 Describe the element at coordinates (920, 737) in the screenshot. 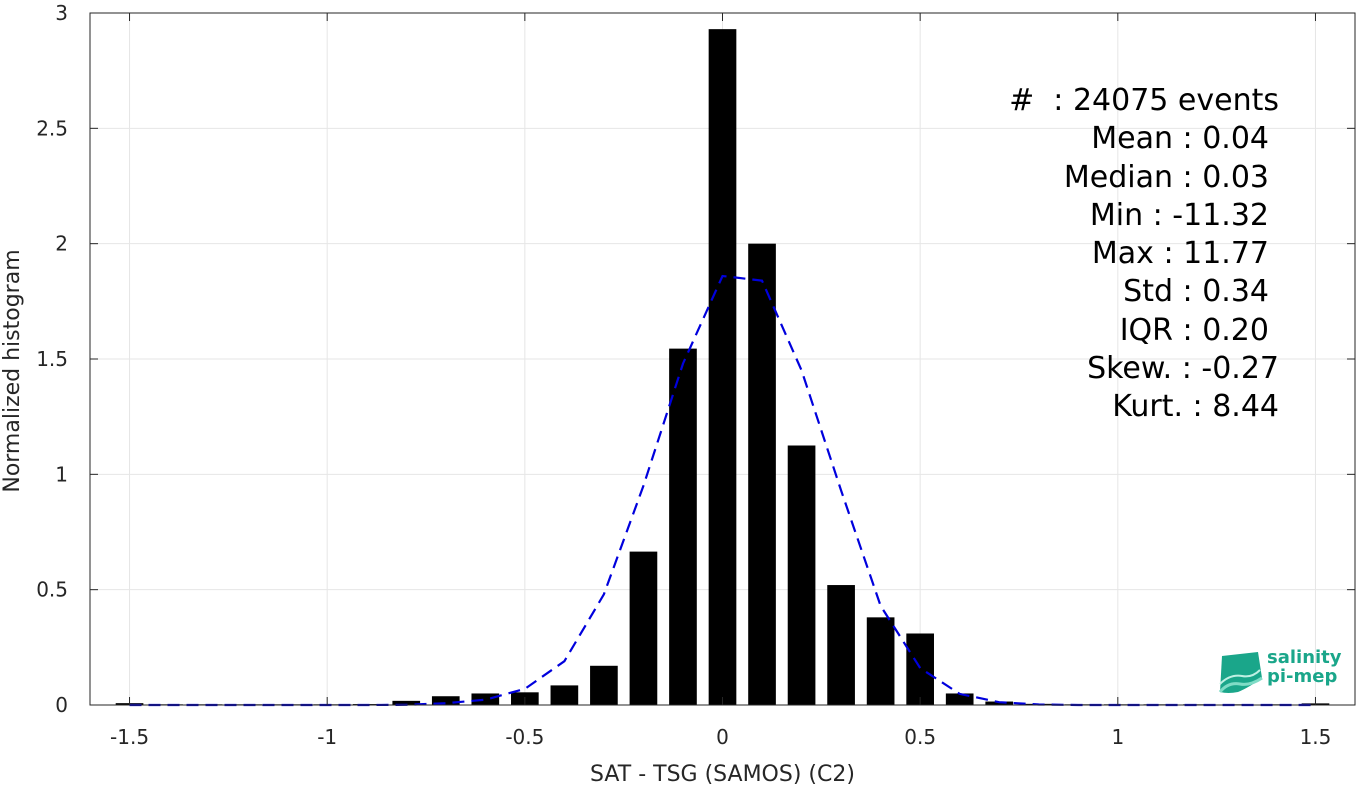

I see `x-tick-label: 0.5` at that location.